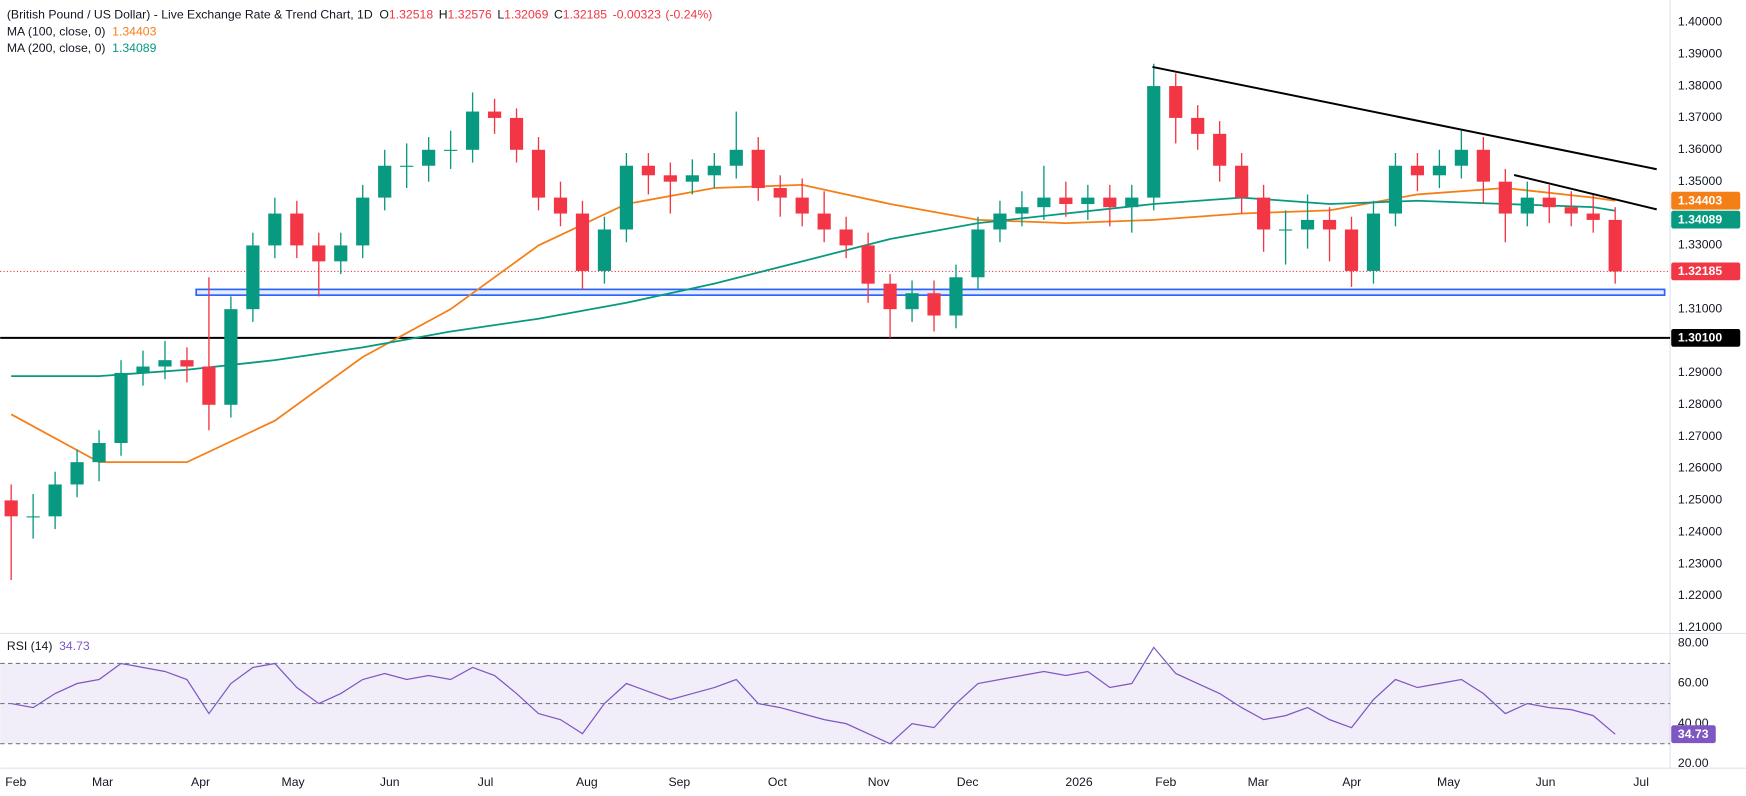 This screenshot has height=796, width=1746. What do you see at coordinates (1700, 532) in the screenshot?
I see `y-tick-label: 1.24000` at bounding box center [1700, 532].